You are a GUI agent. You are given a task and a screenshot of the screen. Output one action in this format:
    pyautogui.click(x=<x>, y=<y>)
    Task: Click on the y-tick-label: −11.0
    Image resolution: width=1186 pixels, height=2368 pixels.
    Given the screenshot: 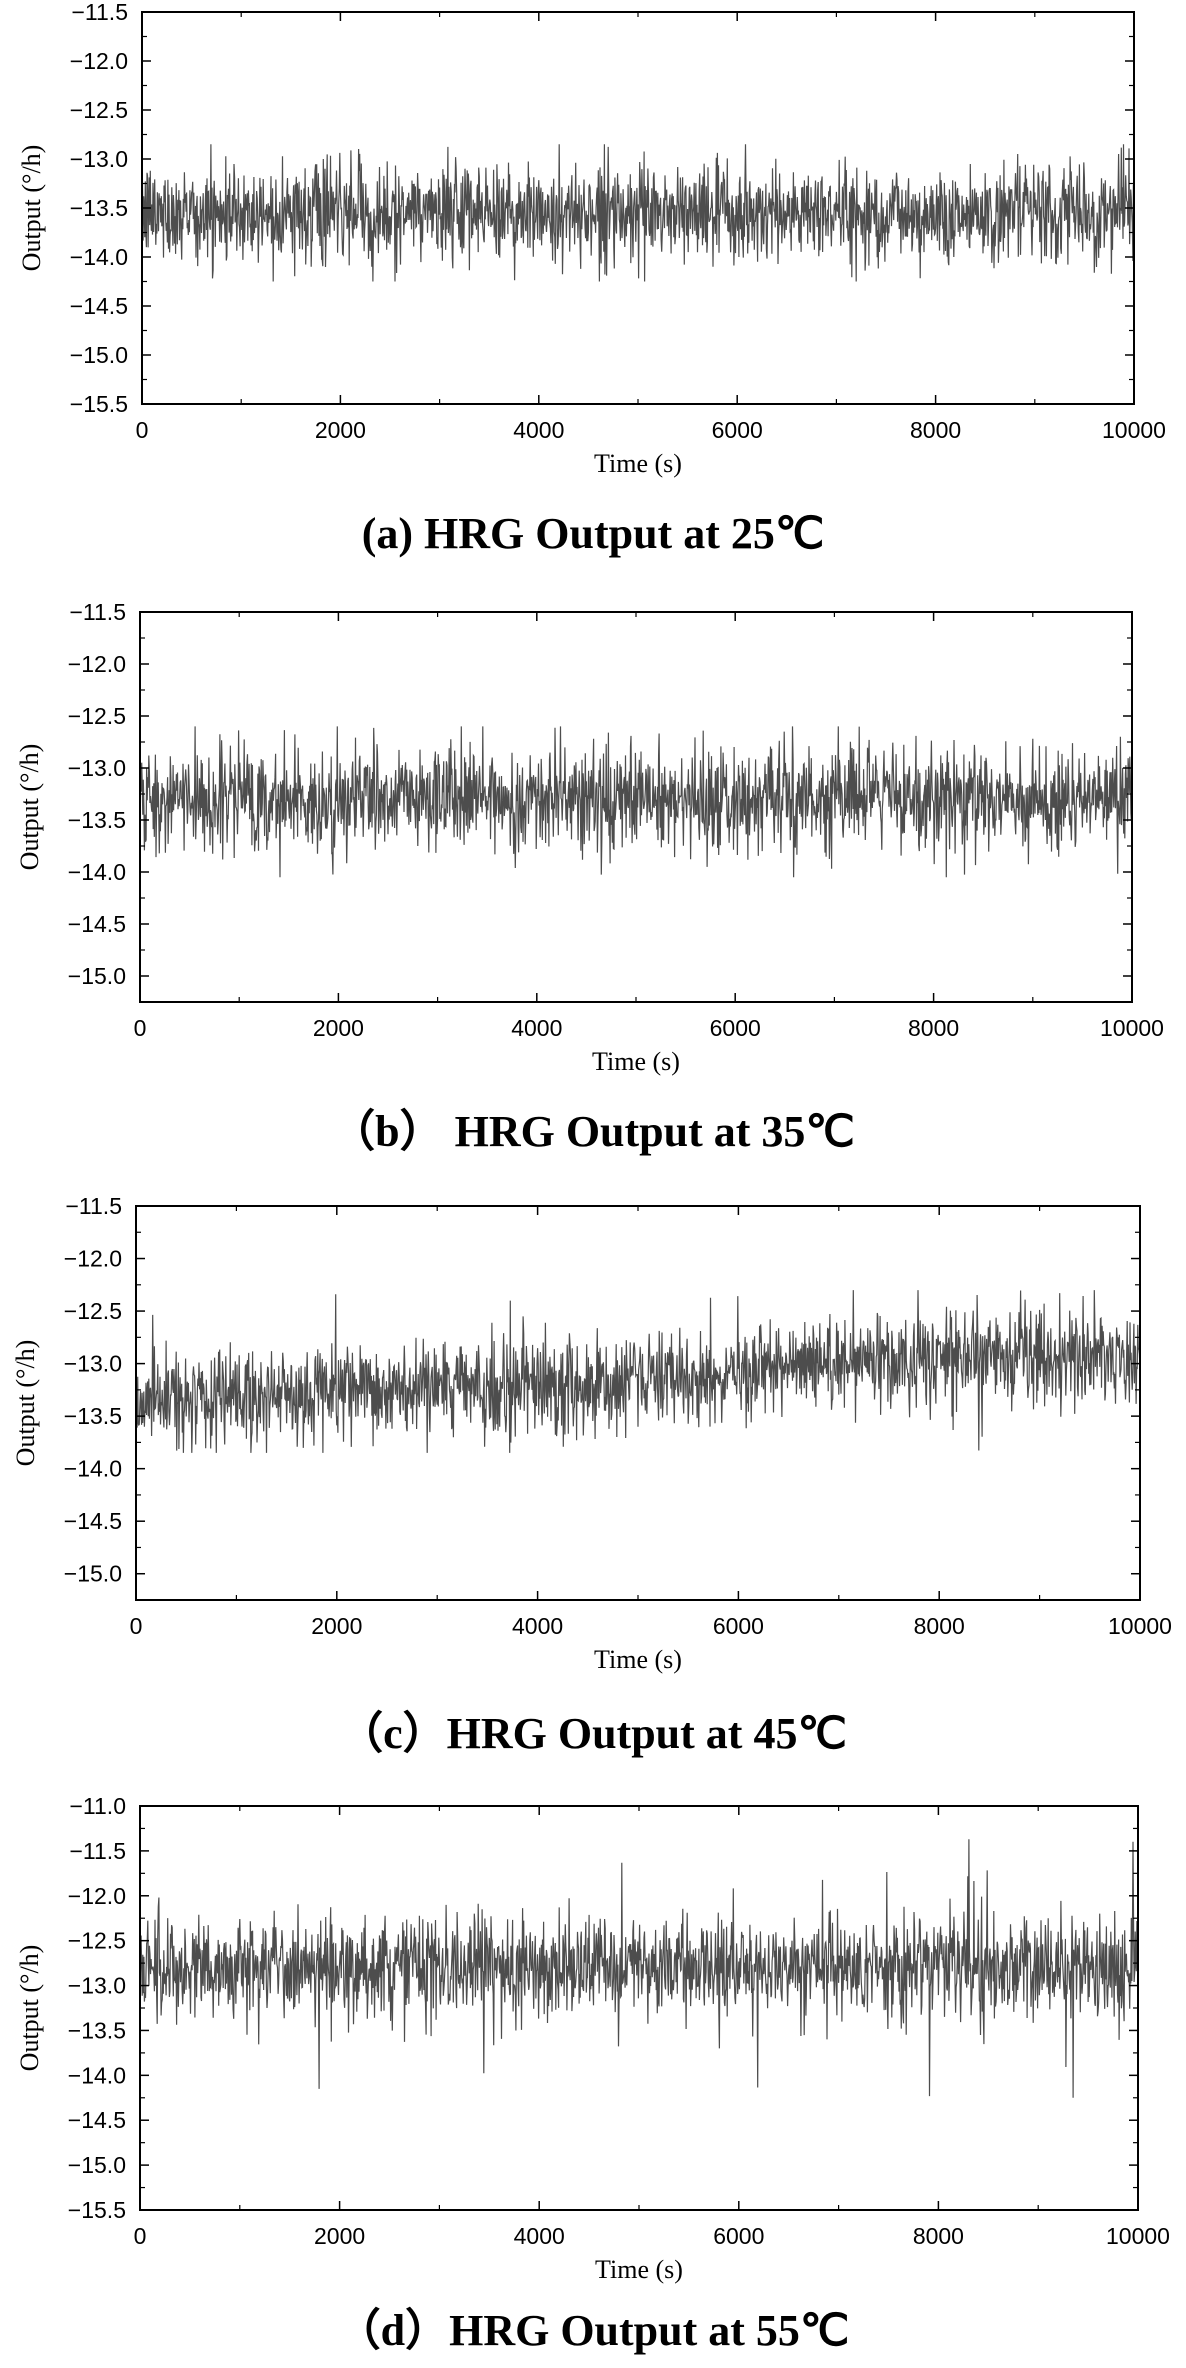 What is the action you would take?
    pyautogui.click(x=98, y=1806)
    